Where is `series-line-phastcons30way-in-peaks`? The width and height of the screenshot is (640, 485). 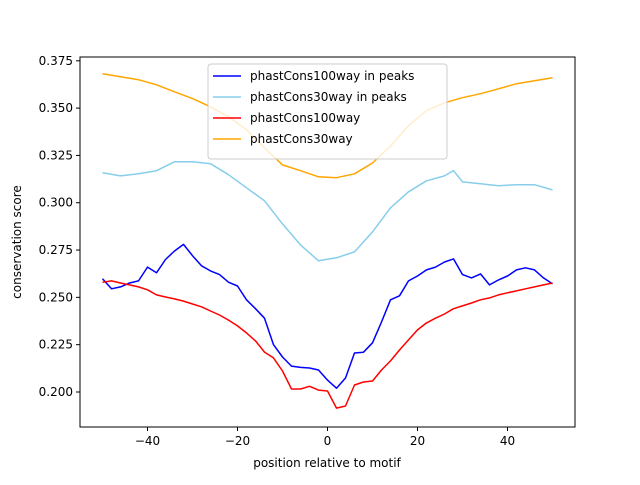
series-line-phastcons30way-in-peaks is located at coordinates (327, 211).